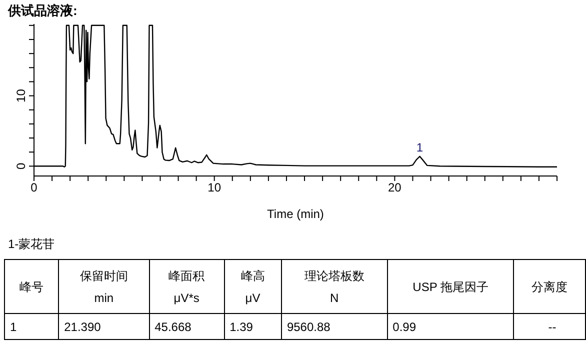  What do you see at coordinates (31, 327) in the screenshot?
I see `text: 1` at bounding box center [31, 327].